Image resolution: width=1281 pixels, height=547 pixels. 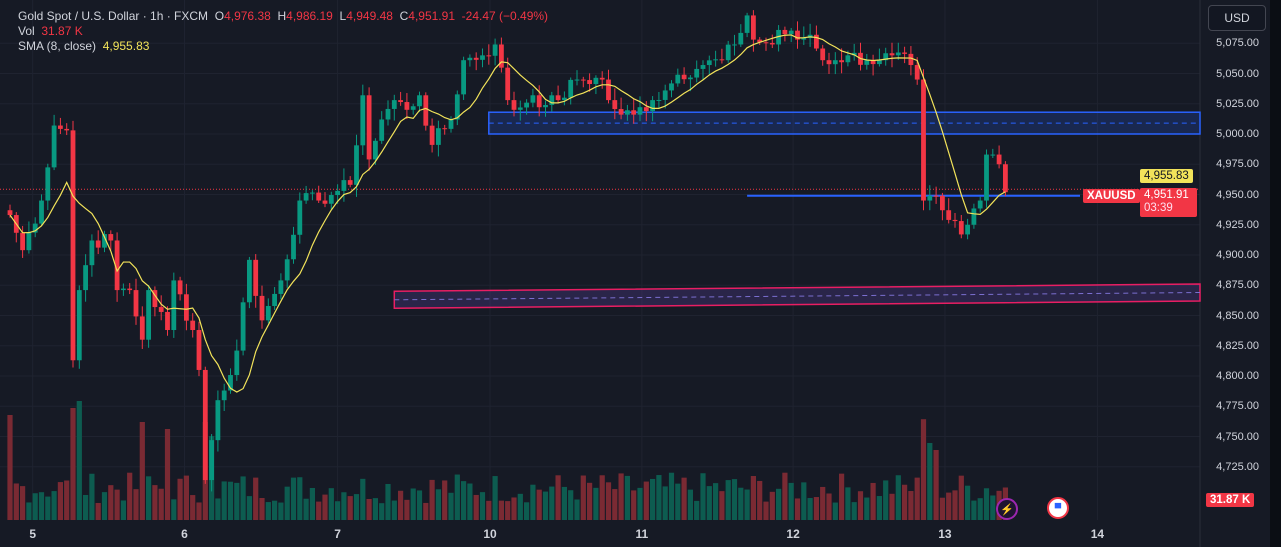 I want to click on symbol-title: Gold Spot / U.S. Dollar · 1h · FXCM, so click(x=113, y=16).